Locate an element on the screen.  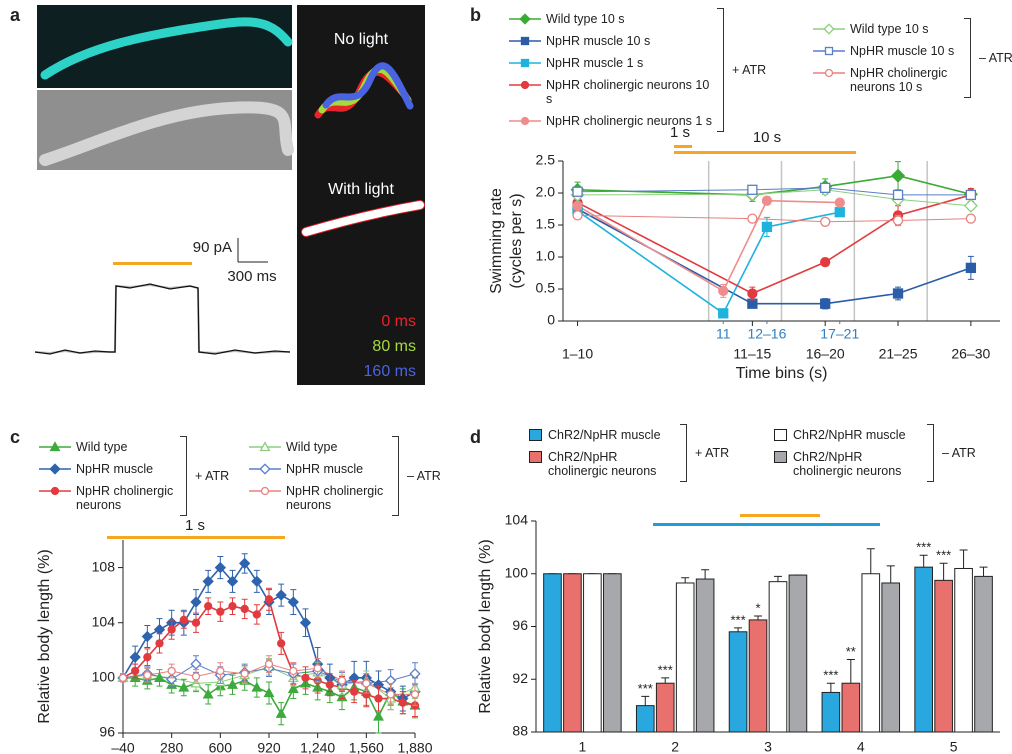
x-tick-label: 2 is located at coordinates (675, 746).